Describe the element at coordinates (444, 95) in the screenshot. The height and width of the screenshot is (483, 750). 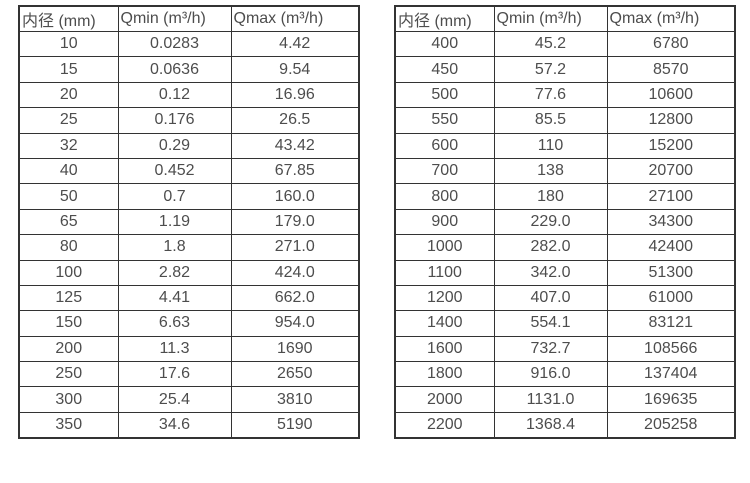
I see `diameter-cell: 500` at that location.